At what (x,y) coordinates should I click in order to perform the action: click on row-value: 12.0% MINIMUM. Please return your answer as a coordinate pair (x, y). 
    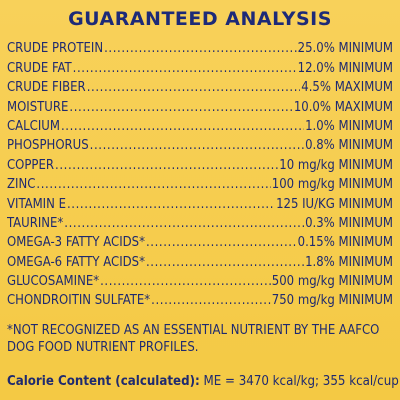
    Looking at the image, I should click on (345, 68).